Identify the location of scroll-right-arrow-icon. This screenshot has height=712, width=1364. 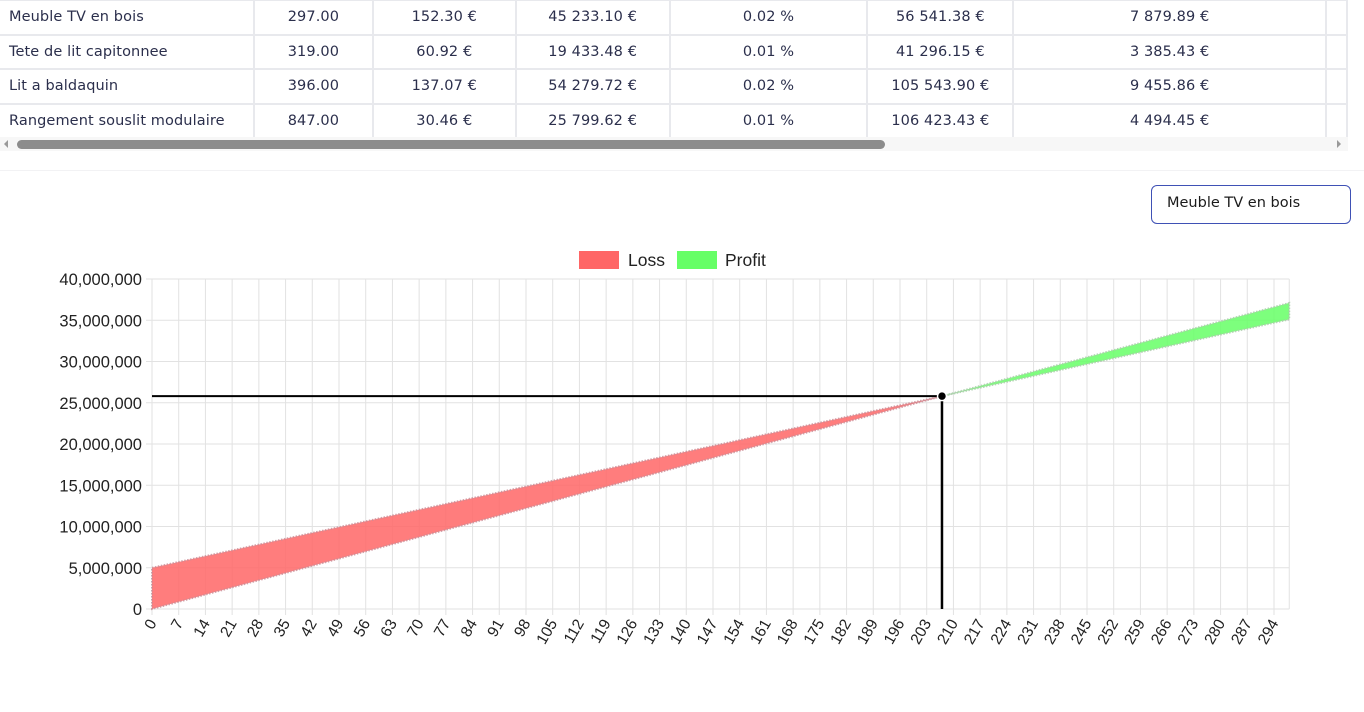
(1339, 144).